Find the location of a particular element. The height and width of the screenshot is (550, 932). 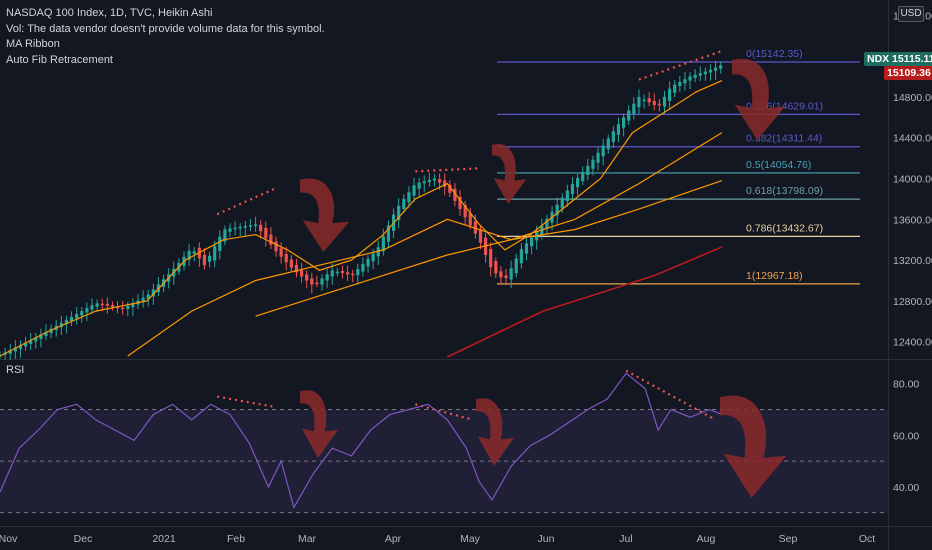

ma-mid2-line is located at coordinates (489, 248).